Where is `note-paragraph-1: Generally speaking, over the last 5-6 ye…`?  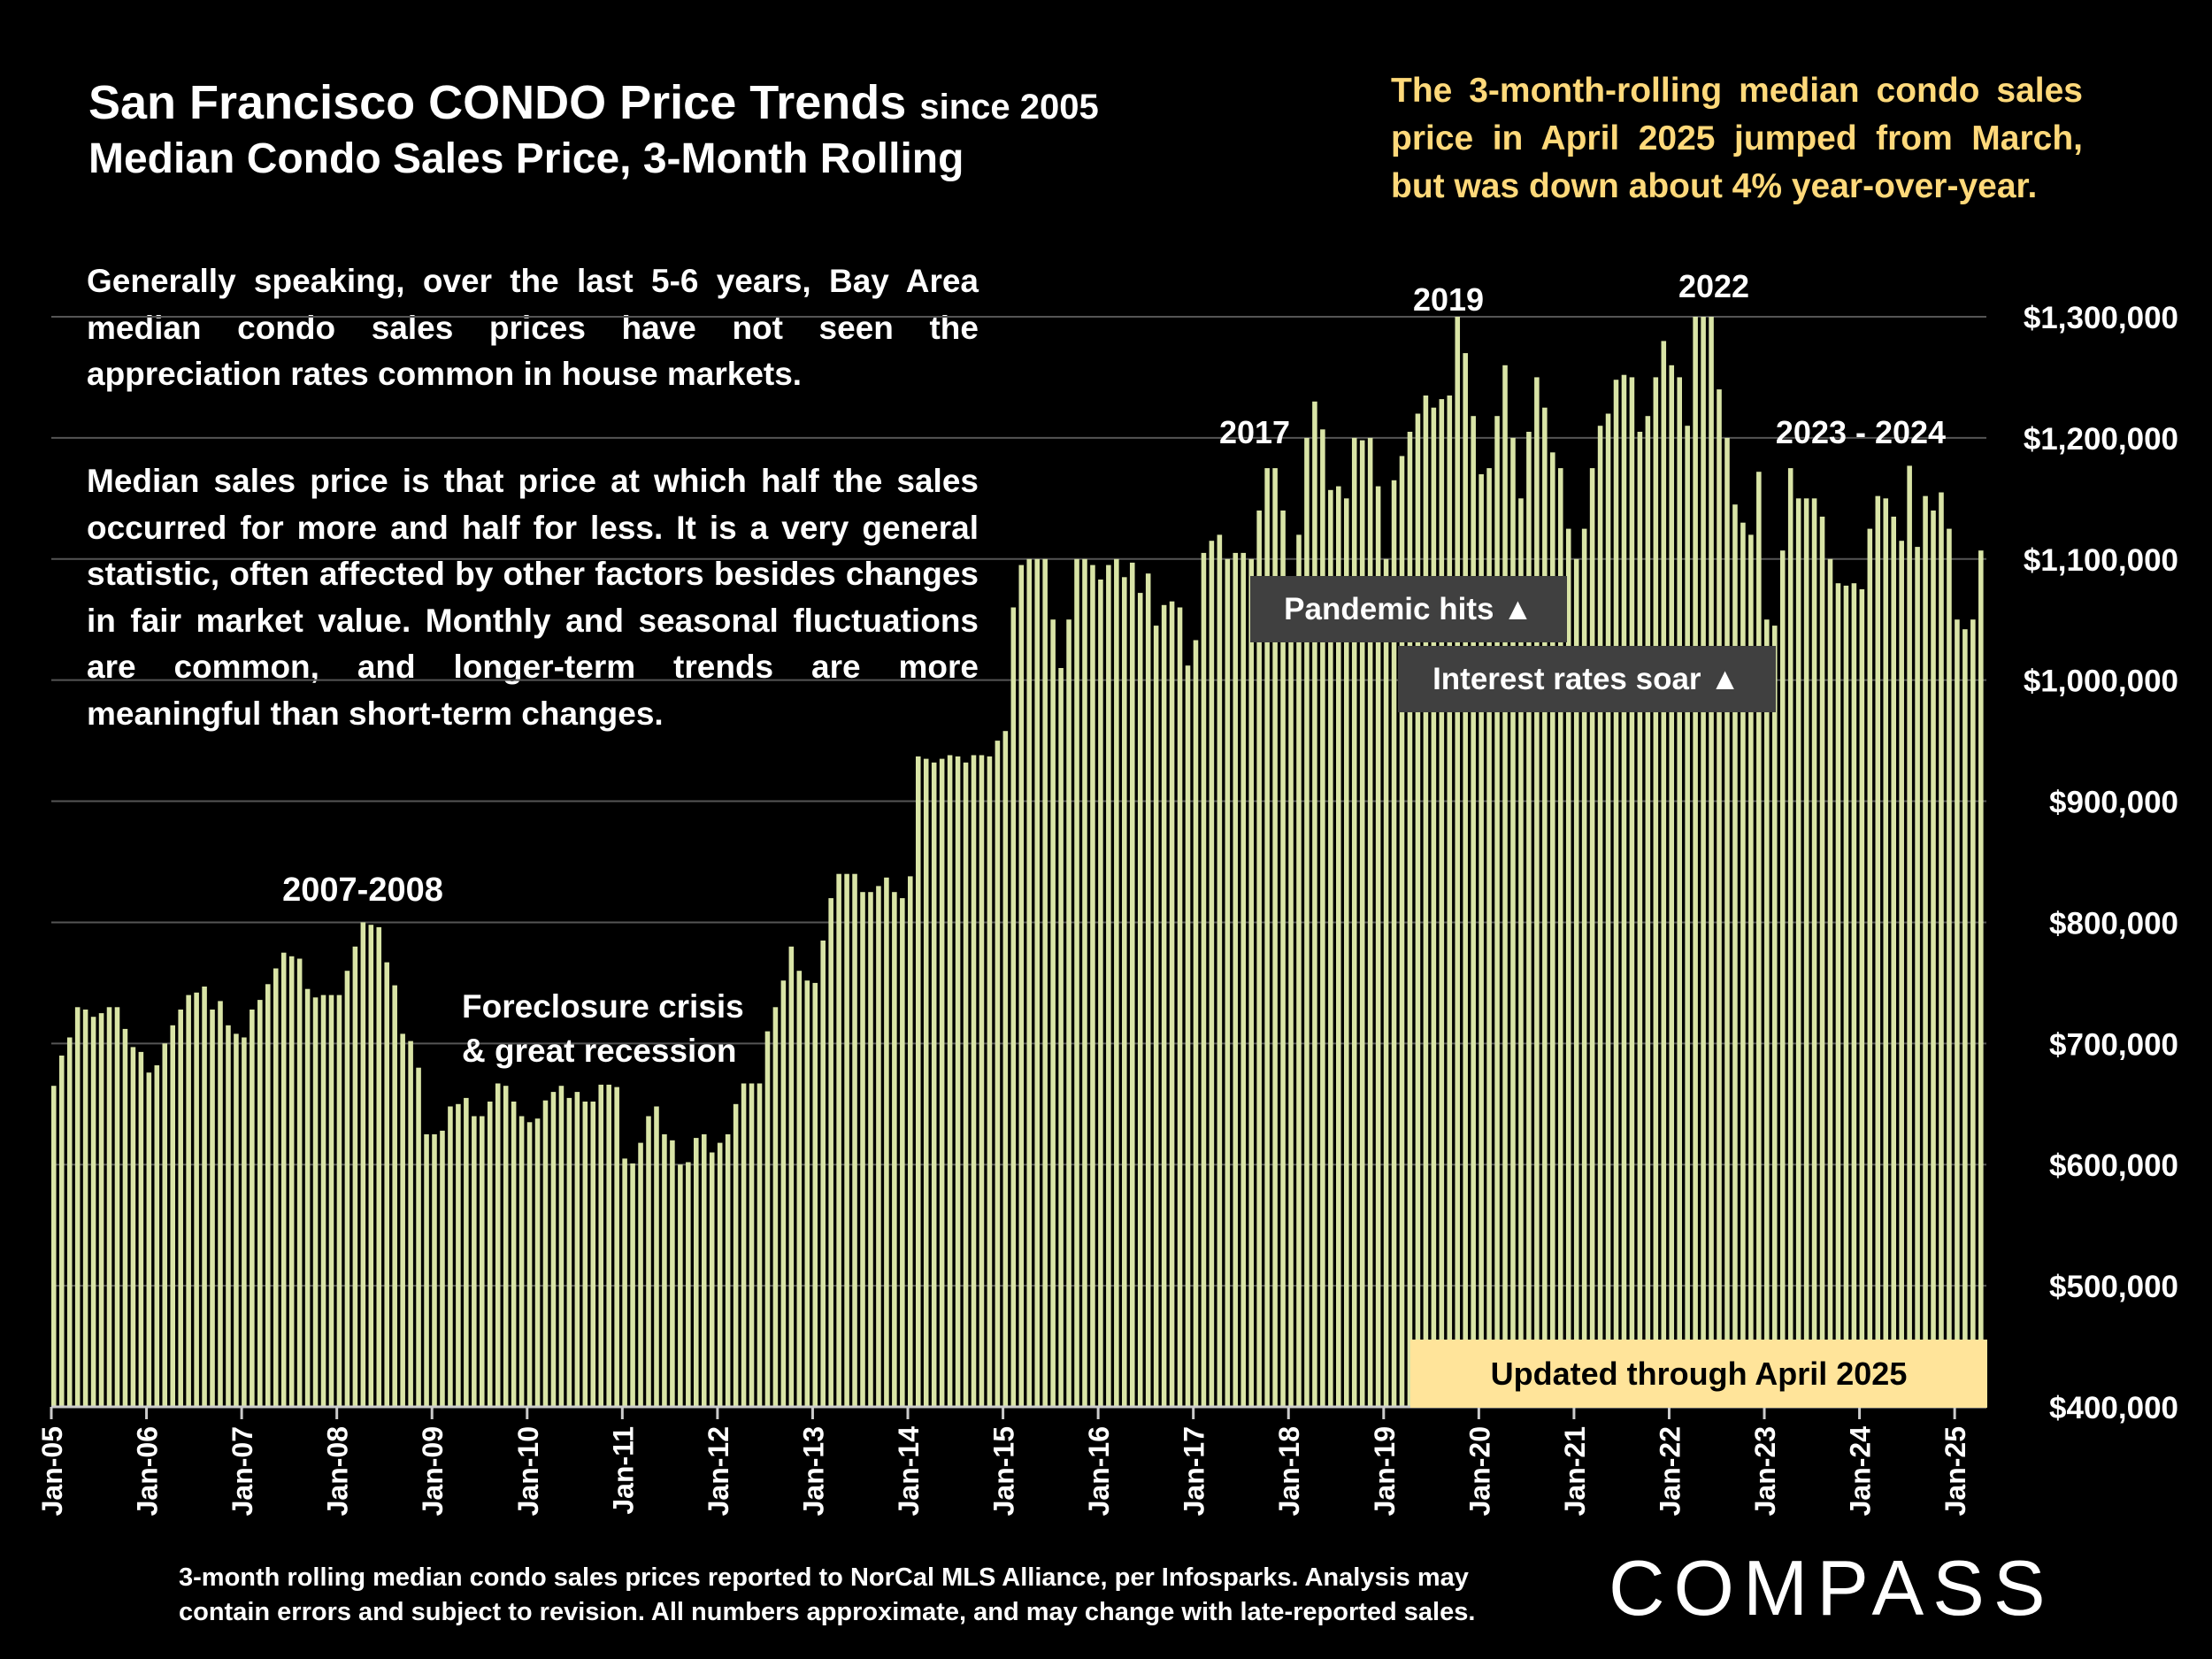 note-paragraph-1: Generally speaking, over the last 5-6 ye… is located at coordinates (533, 328).